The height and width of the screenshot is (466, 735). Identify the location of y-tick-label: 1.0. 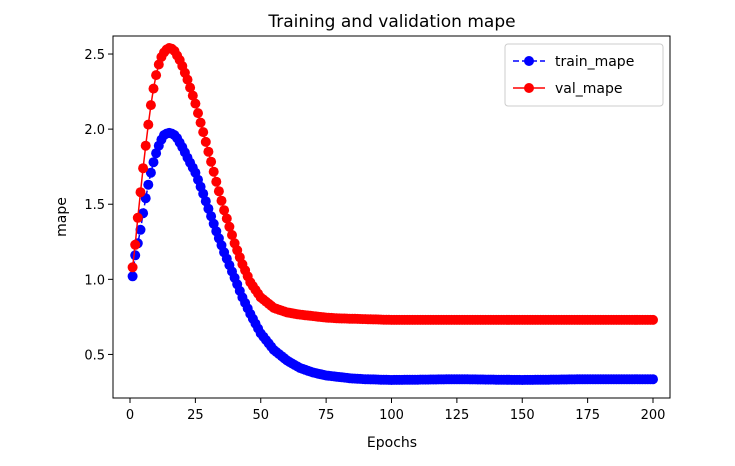
(94, 280).